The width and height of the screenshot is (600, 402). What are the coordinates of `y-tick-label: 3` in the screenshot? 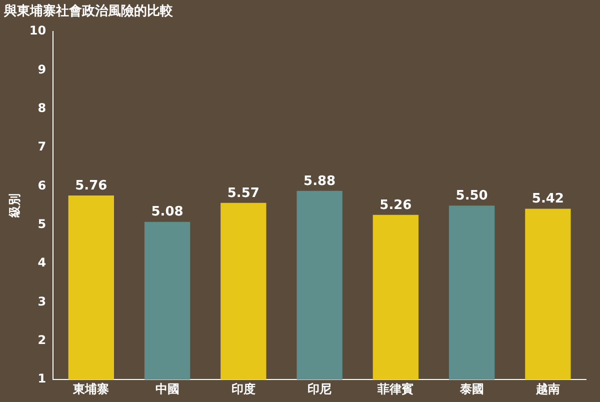 It's located at (42, 301).